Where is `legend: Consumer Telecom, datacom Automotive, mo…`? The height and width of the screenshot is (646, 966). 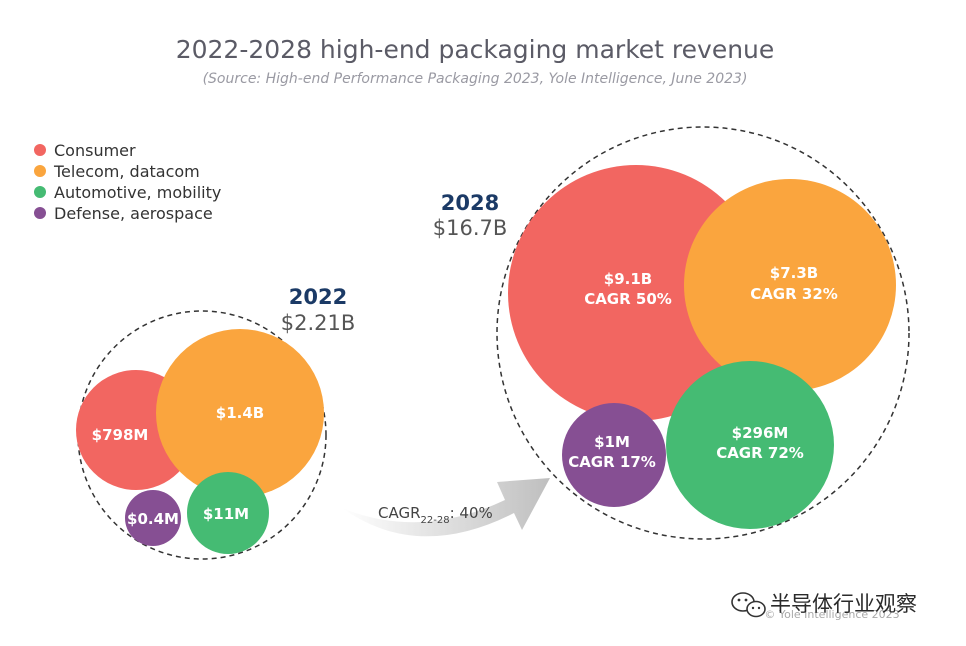
legend: Consumer Telecom, datacom Automotive, mo… is located at coordinates (127, 182).